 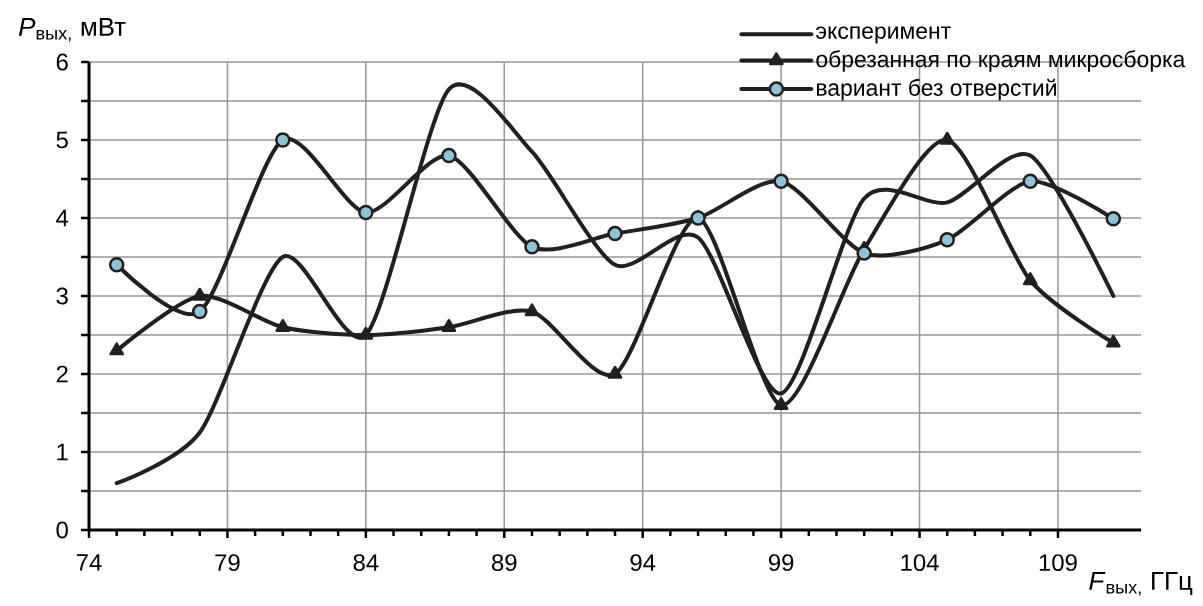 I want to click on x-axis-title: F$_{вых,}$ ГГц, so click(x=1141, y=583).